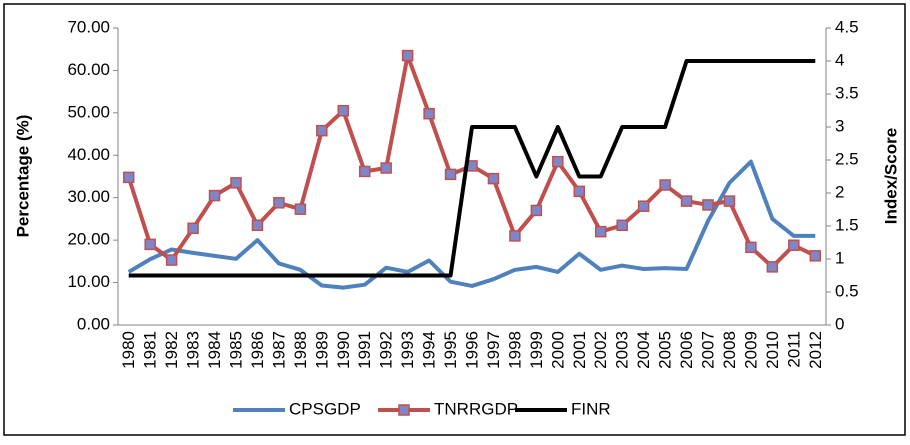  What do you see at coordinates (815, 350) in the screenshot?
I see `x-tick-label: 2012` at bounding box center [815, 350].